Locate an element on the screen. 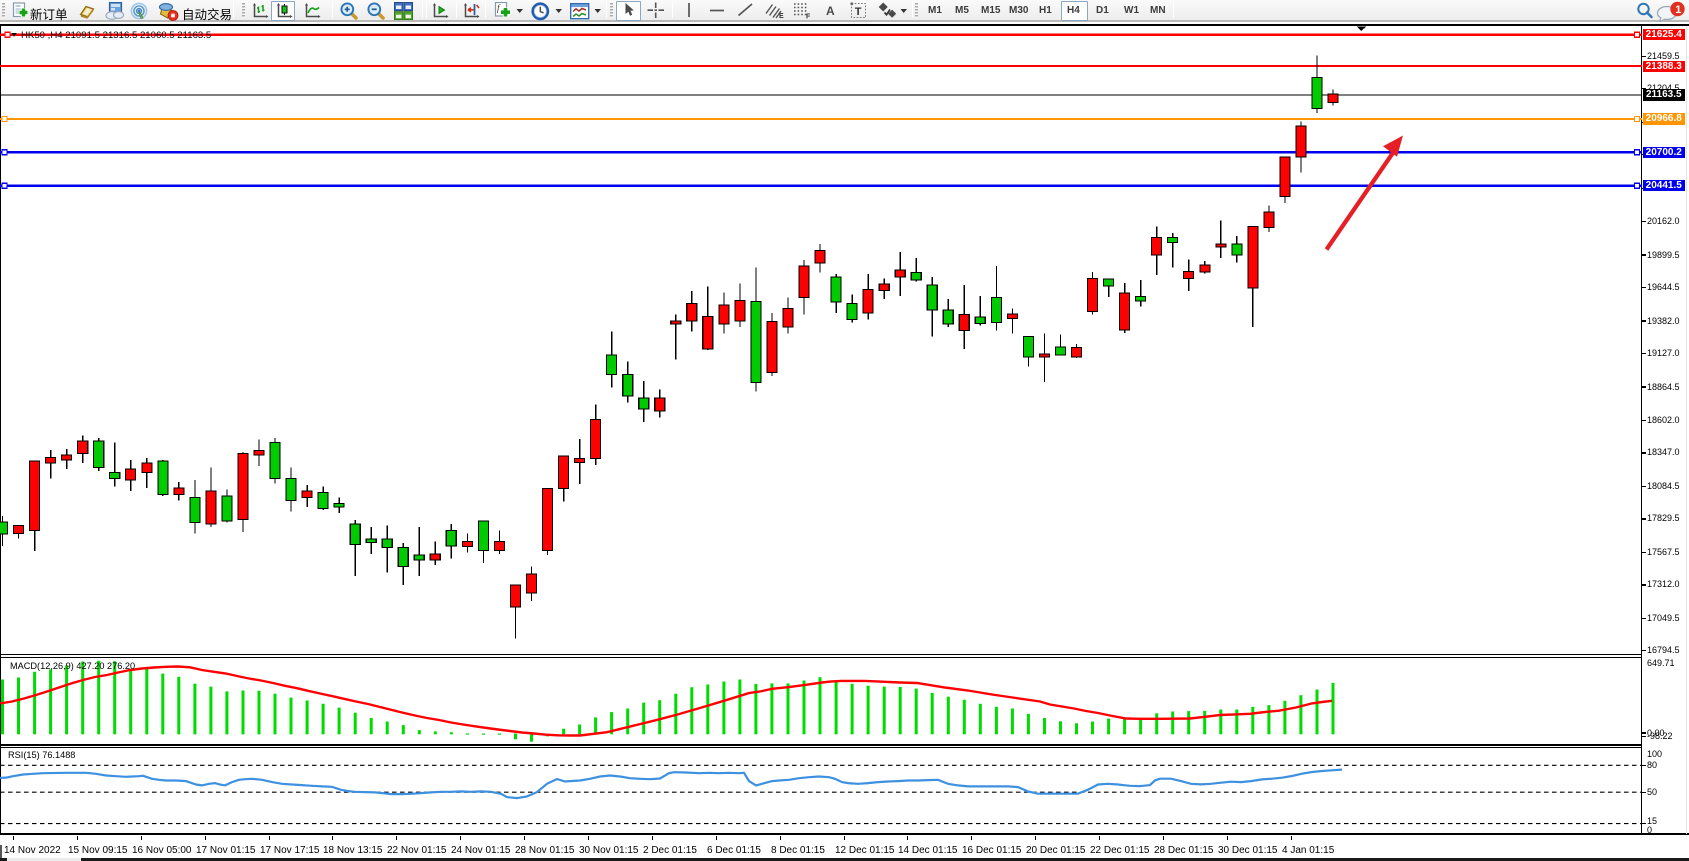 The height and width of the screenshot is (861, 1689). svg-text: E is located at coordinates (781, 16).